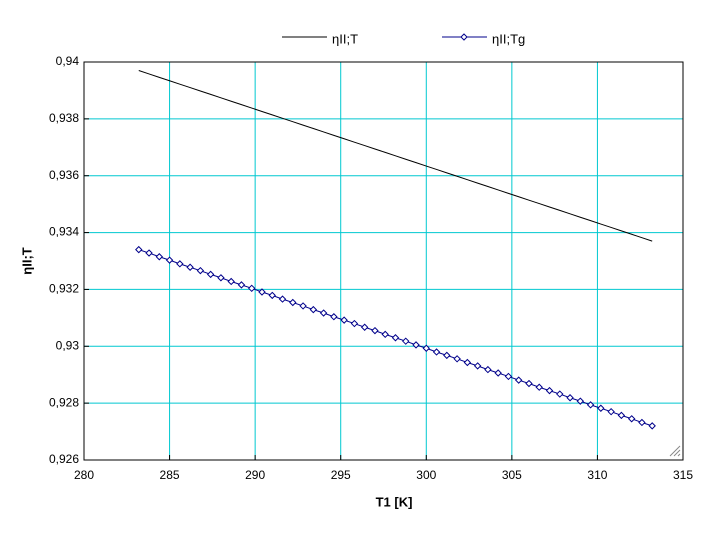 The image size is (724, 549). What do you see at coordinates (84, 475) in the screenshot?
I see `x-tick-label: 280` at bounding box center [84, 475].